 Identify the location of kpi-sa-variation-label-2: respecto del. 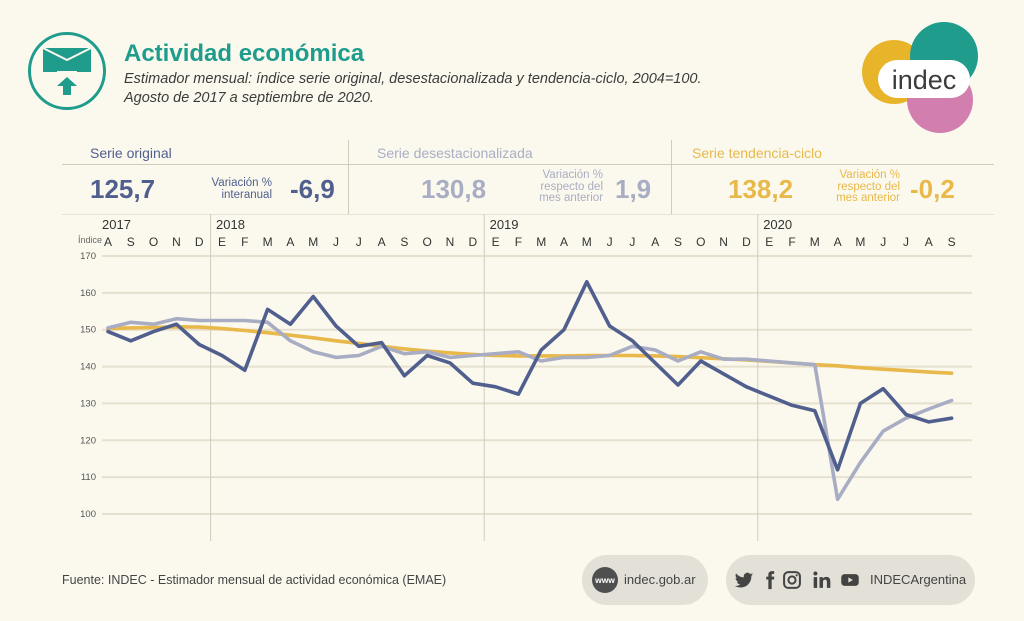
(571, 186).